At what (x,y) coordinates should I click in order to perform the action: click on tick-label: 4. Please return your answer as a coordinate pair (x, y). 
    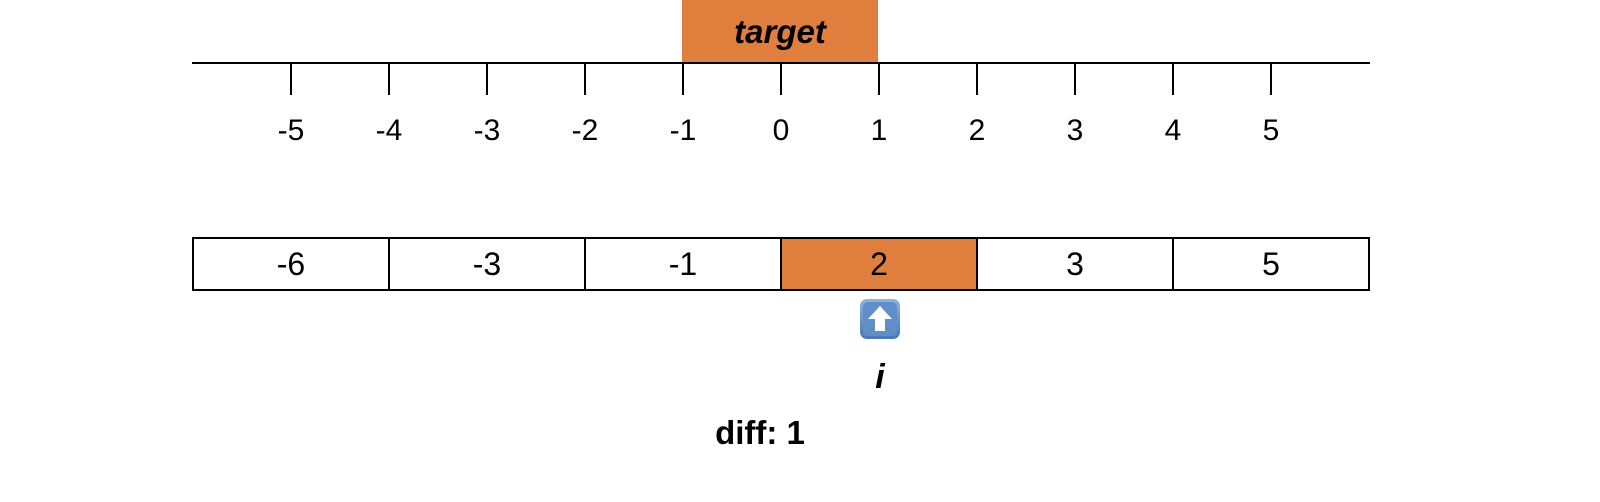
    Looking at the image, I should click on (1173, 130).